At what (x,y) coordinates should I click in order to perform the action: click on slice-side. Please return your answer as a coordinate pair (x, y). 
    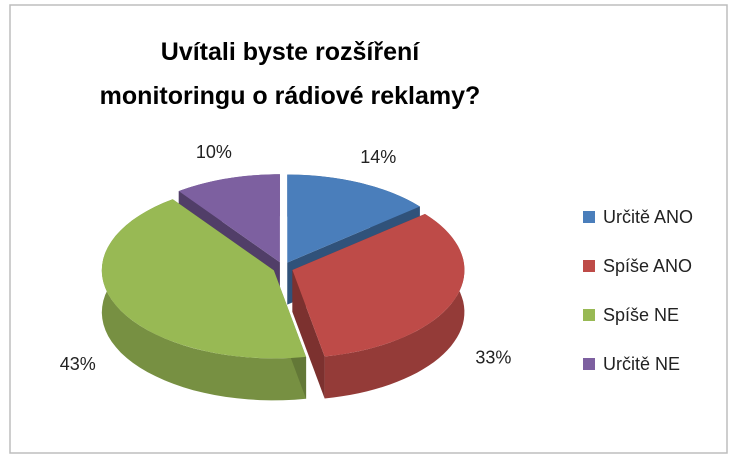
    Looking at the image, I should click on (394, 306).